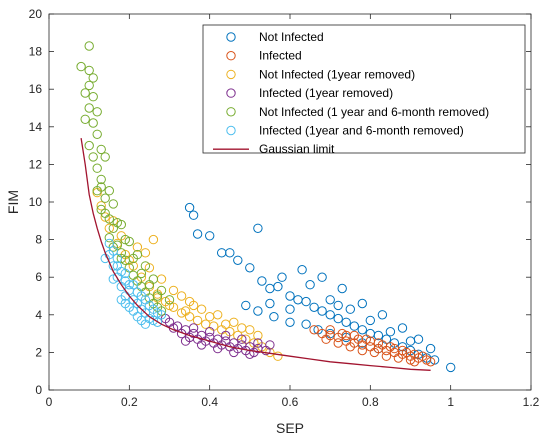 The width and height of the screenshot is (550, 445). Describe the element at coordinates (209, 402) in the screenshot. I see `x-tick-label: 0.4` at that location.